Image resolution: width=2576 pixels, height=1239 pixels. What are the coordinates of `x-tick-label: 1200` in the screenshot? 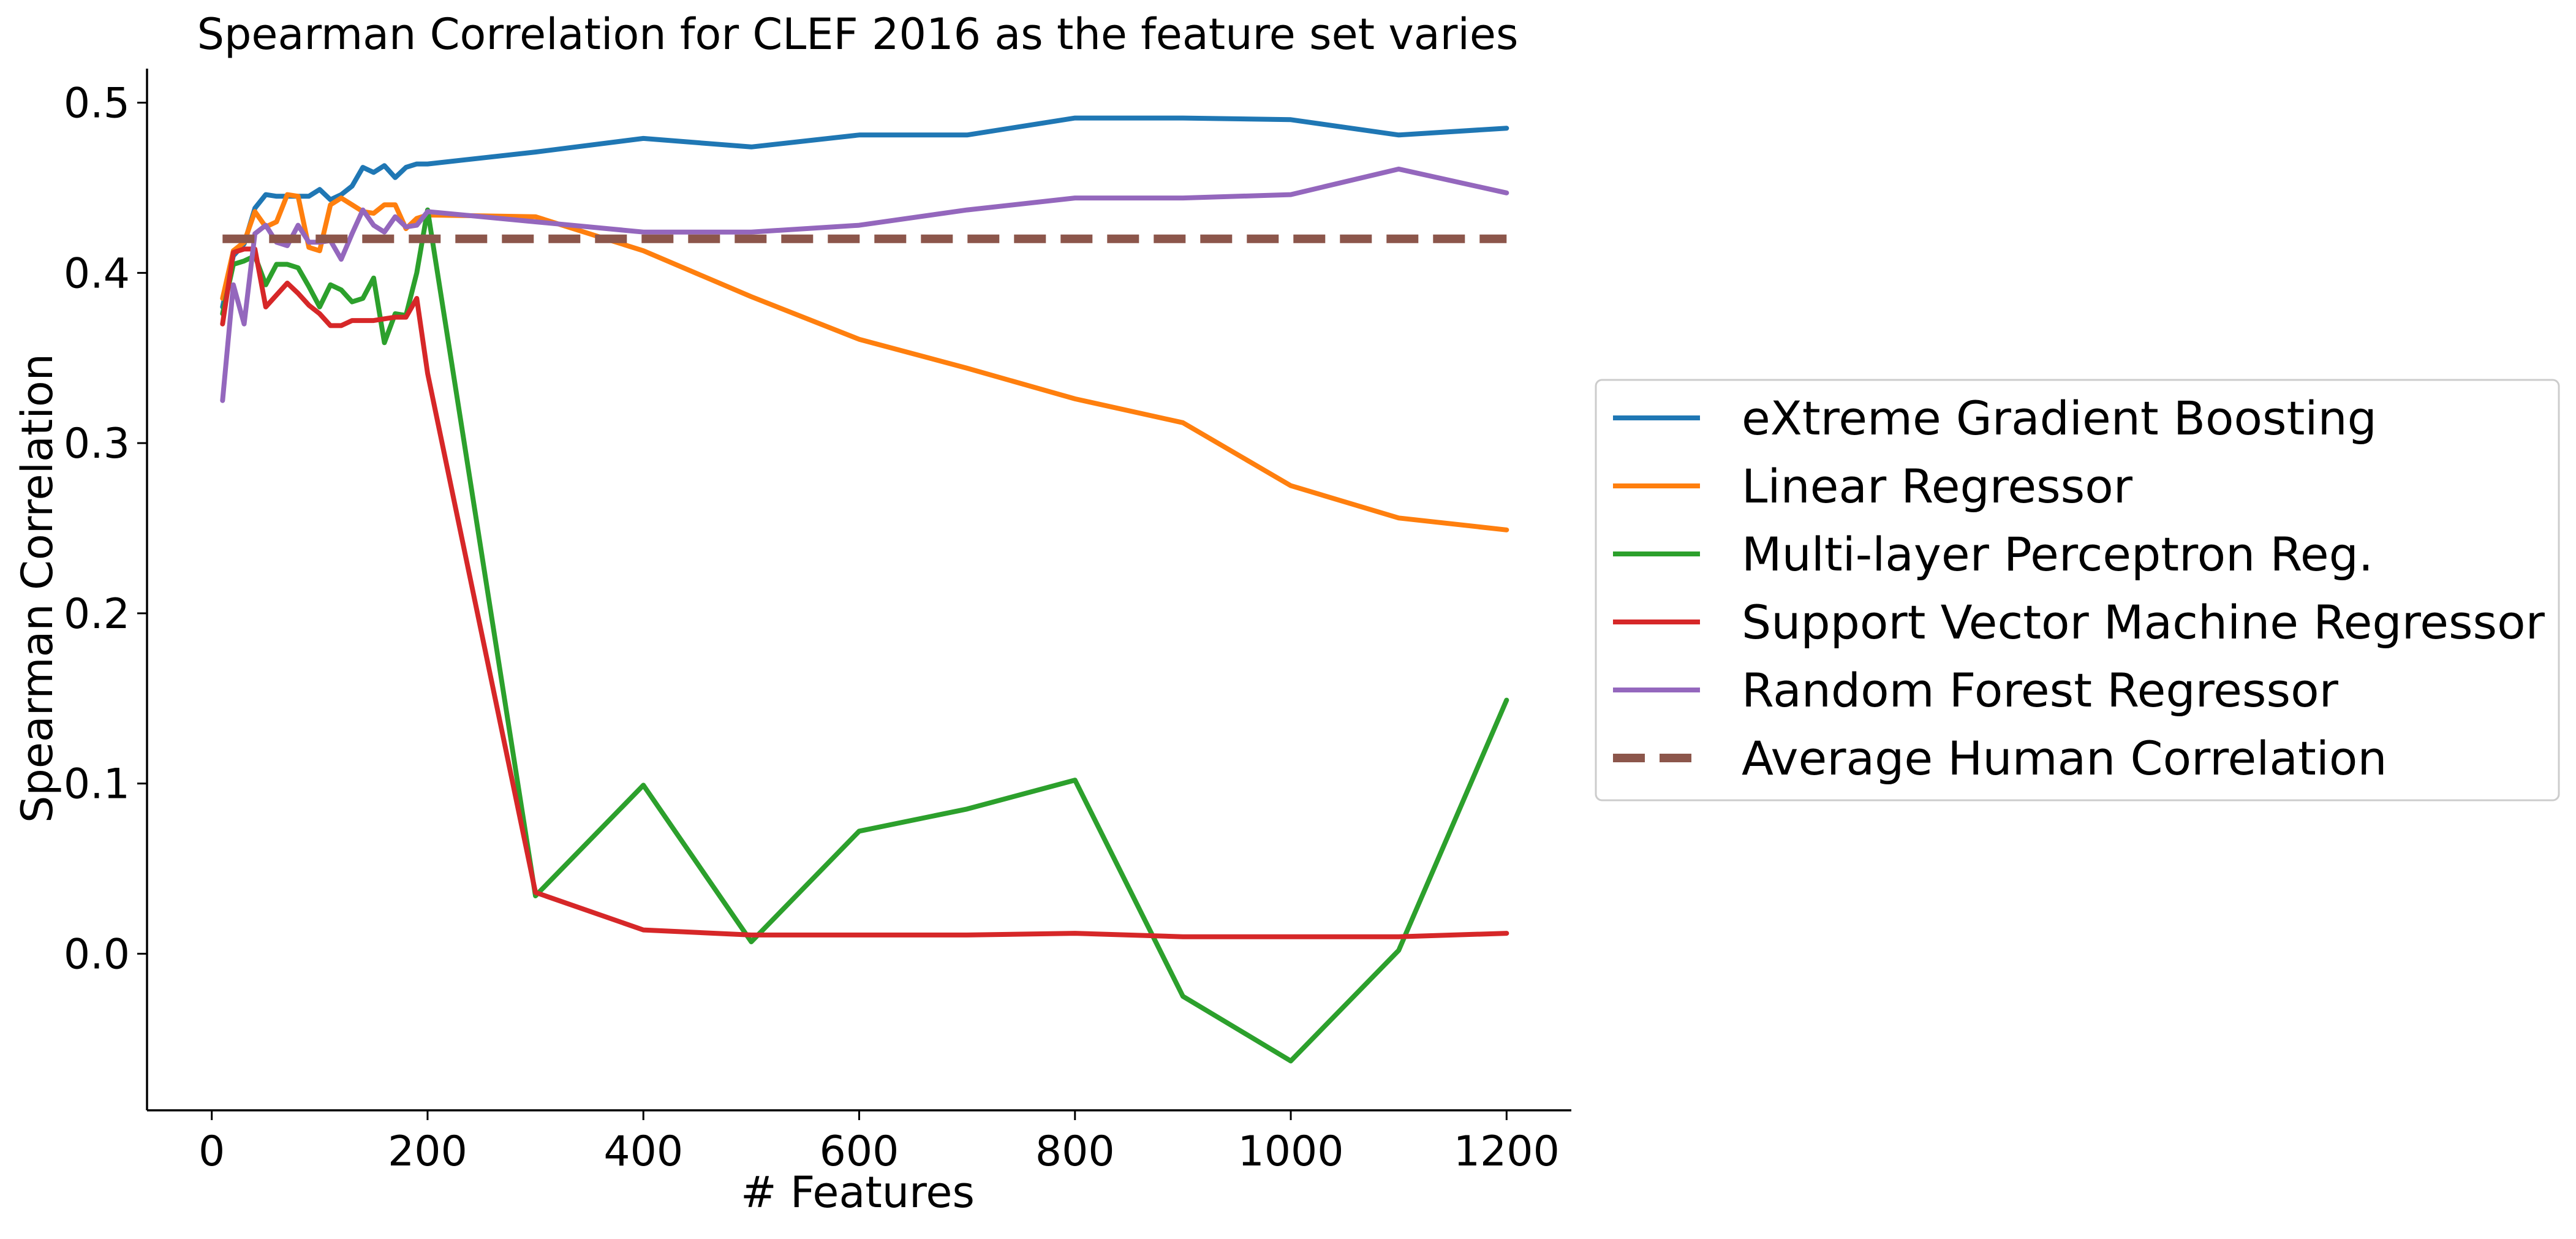 It's located at (1507, 1151).